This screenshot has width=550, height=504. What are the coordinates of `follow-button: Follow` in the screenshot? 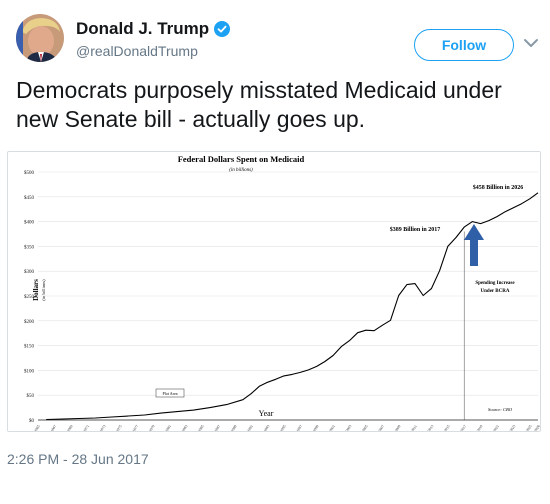 It's located at (464, 45).